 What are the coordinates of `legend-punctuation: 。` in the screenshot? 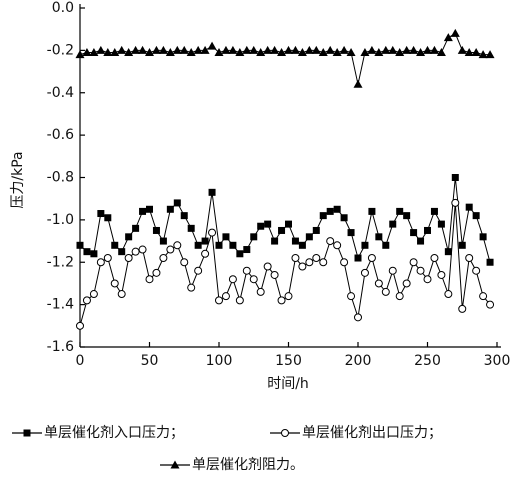 It's located at (297, 465).